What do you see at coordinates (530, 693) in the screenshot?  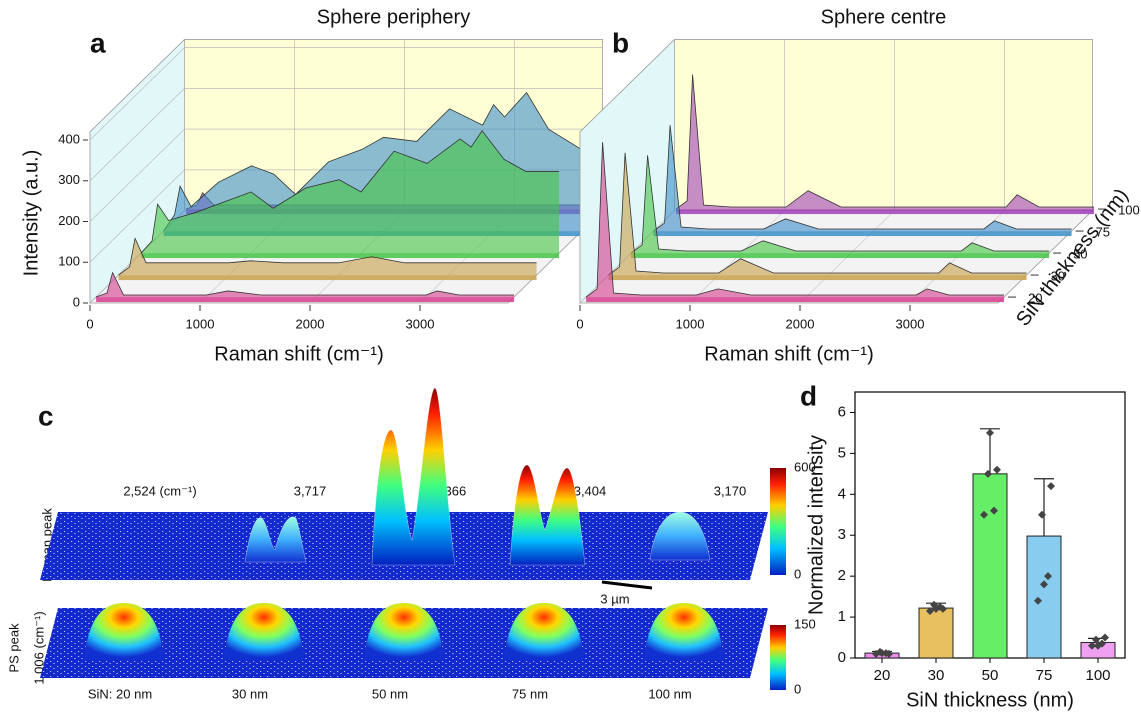 I see `thickness-label: 75 nm` at bounding box center [530, 693].